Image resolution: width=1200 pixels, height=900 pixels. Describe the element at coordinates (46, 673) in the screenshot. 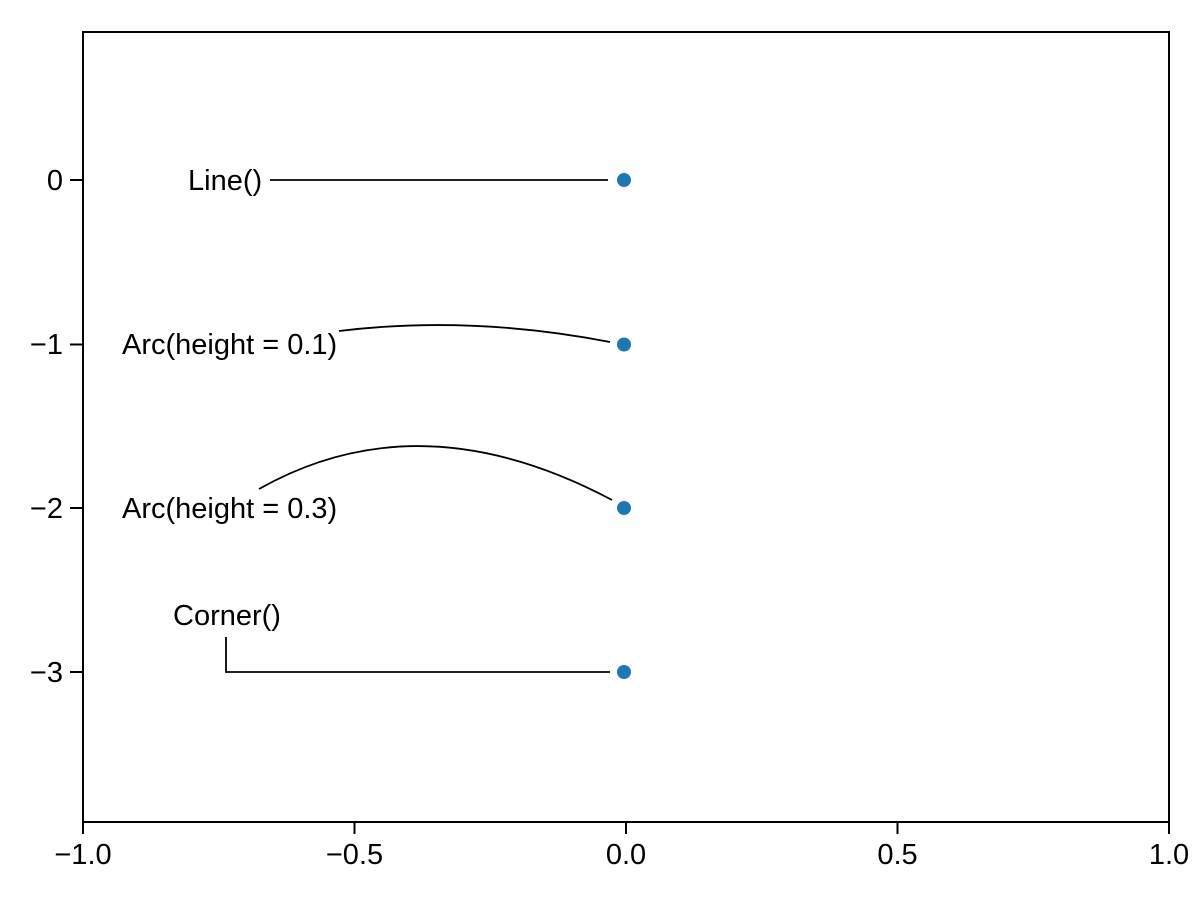

I see `y-tick-label: −3` at that location.